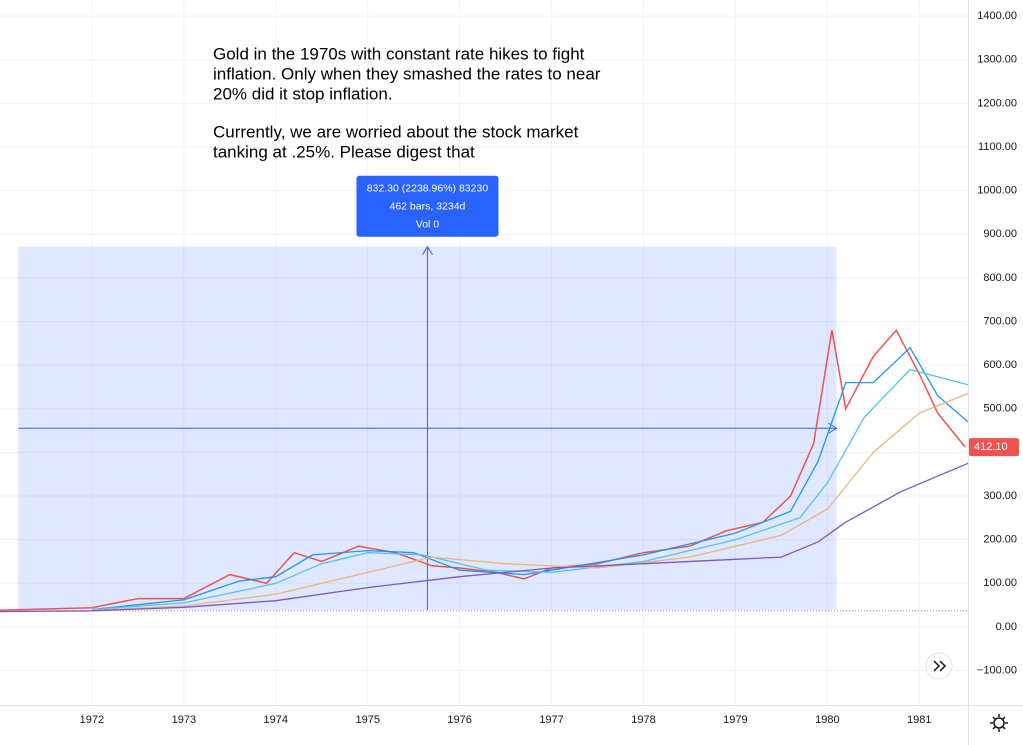 This screenshot has width=1023, height=745. What do you see at coordinates (997, 103) in the screenshot?
I see `y-tick-label: 1200.00` at bounding box center [997, 103].